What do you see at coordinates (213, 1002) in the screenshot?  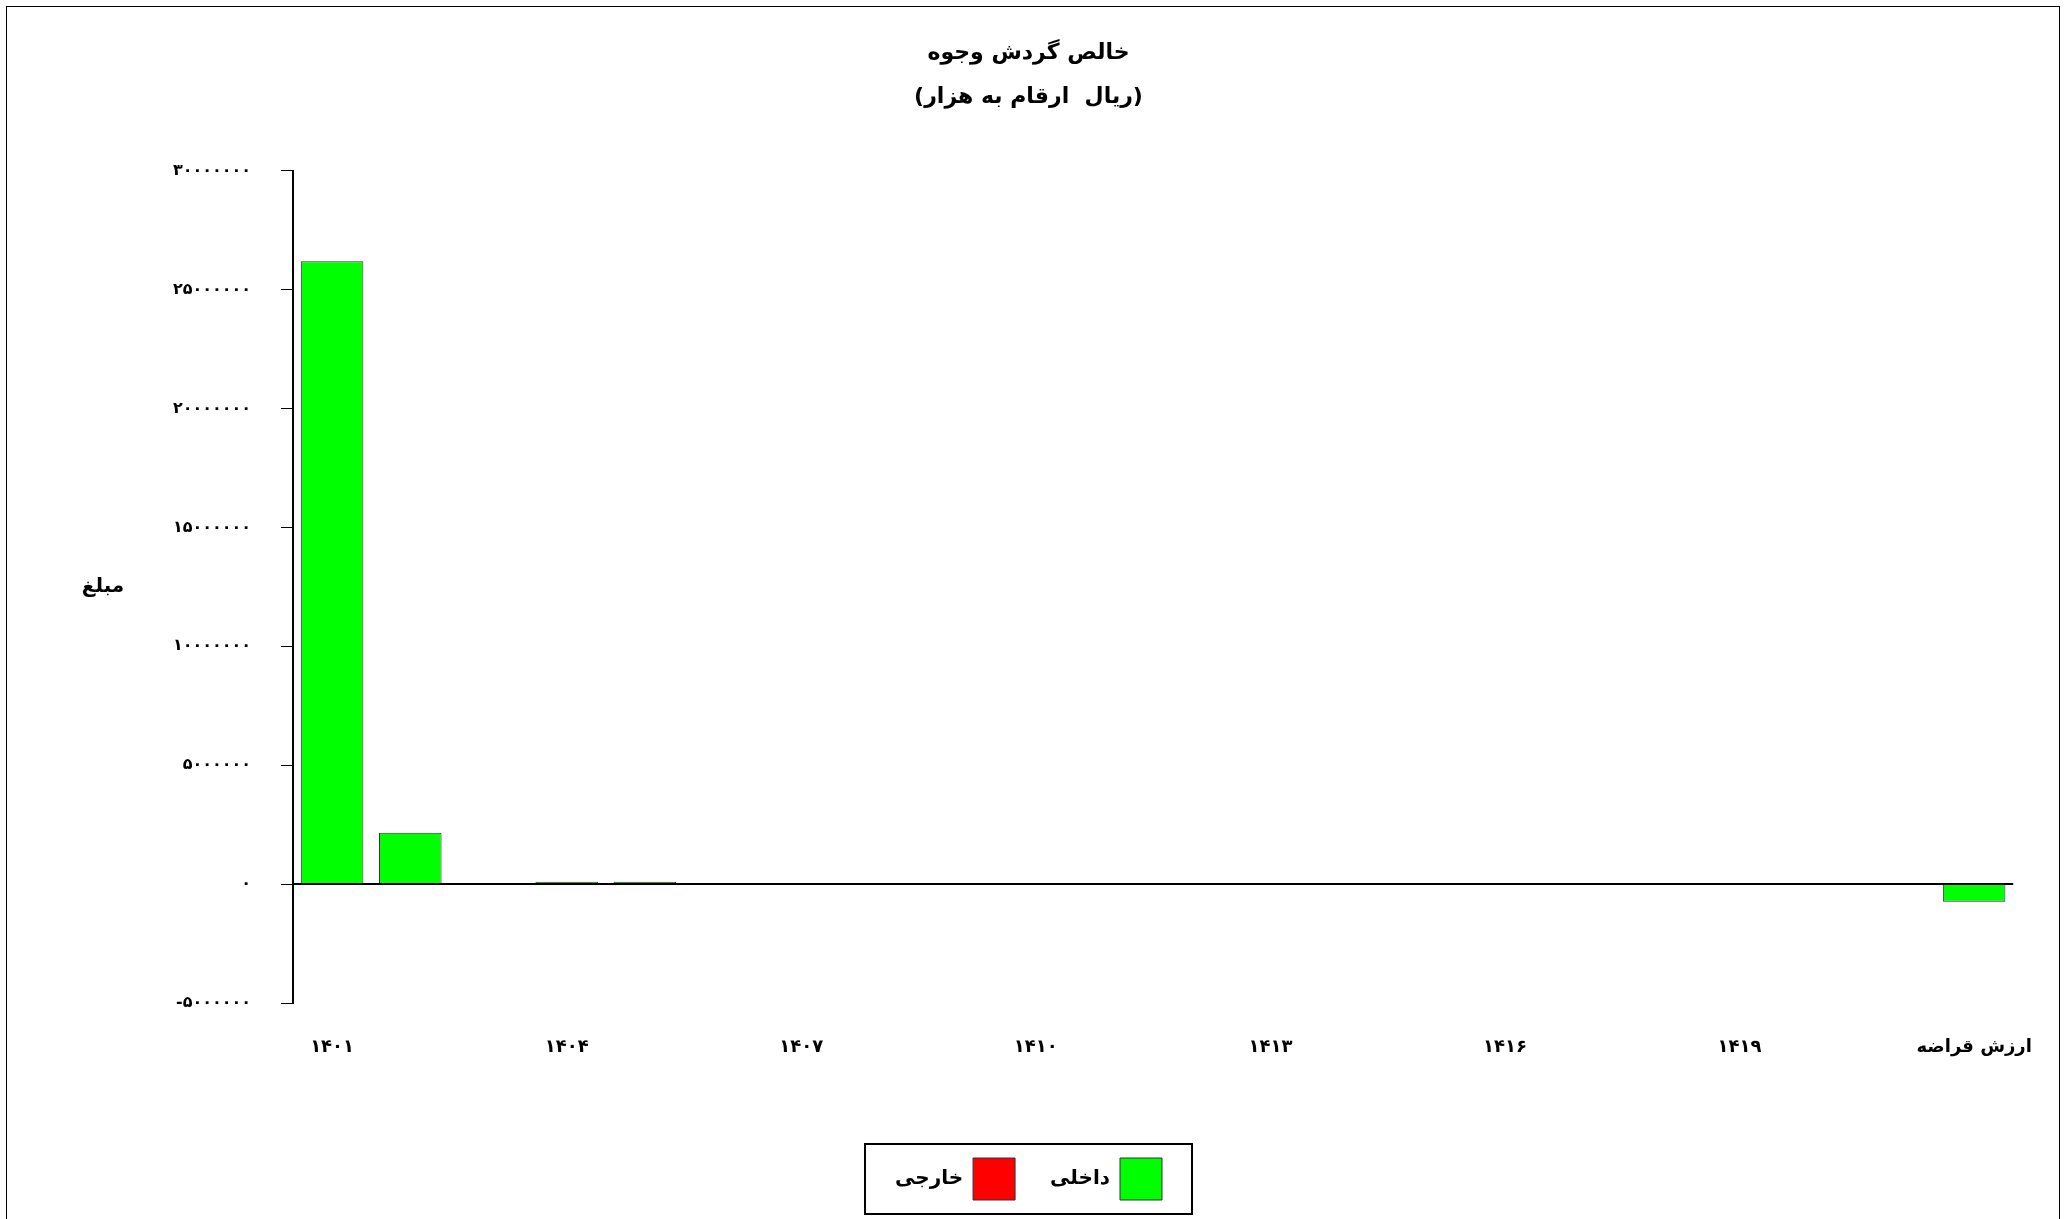 I see `y-tick-label: -۵۰۰۰۰۰۰` at bounding box center [213, 1002].